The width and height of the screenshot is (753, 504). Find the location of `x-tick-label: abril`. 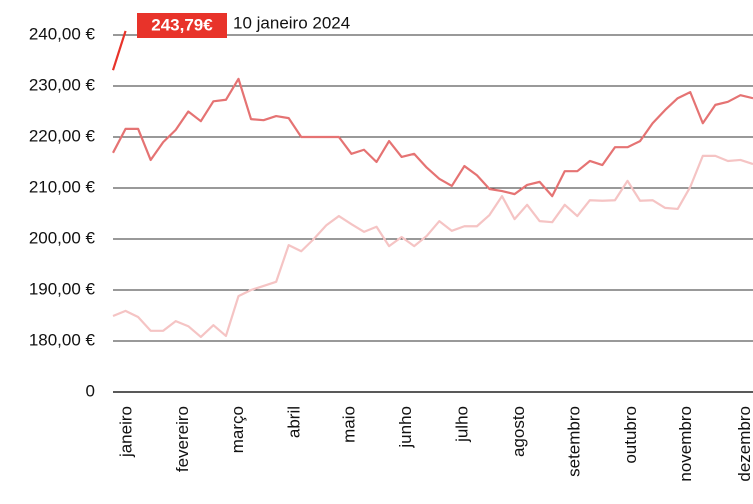

x-tick-label: abril is located at coordinates (293, 422).